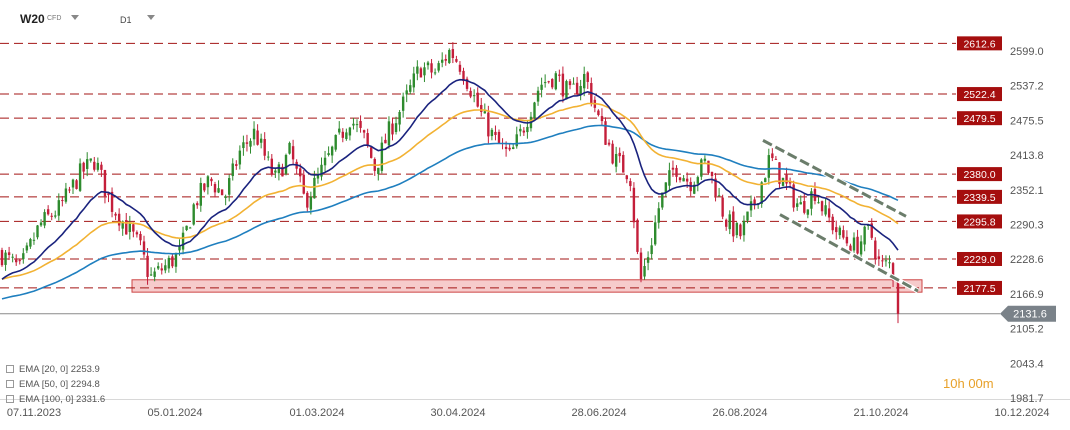 The height and width of the screenshot is (430, 1070). Describe the element at coordinates (1027, 226) in the screenshot. I see `y-tick-label: 2290.3` at that location.